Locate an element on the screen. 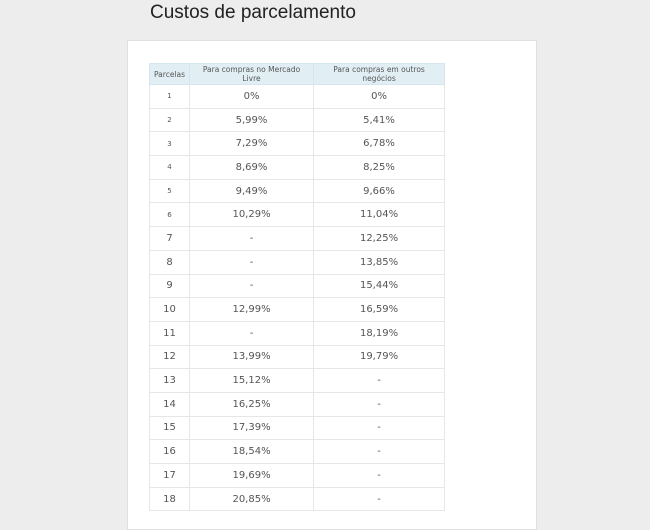 The width and height of the screenshot is (650, 530). table-cell: 6 is located at coordinates (169, 215).